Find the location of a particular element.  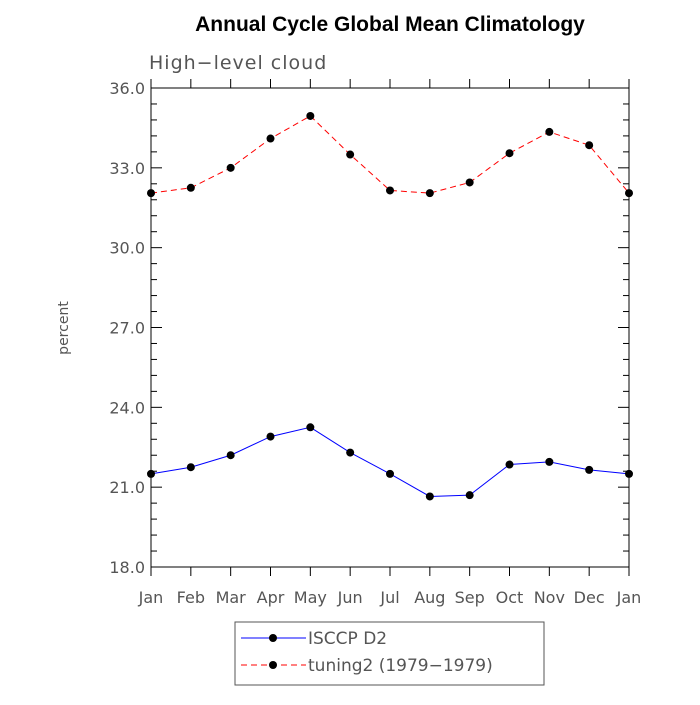

legend: ISCCP D2 tuning2 (1979−1979) is located at coordinates (389, 653).